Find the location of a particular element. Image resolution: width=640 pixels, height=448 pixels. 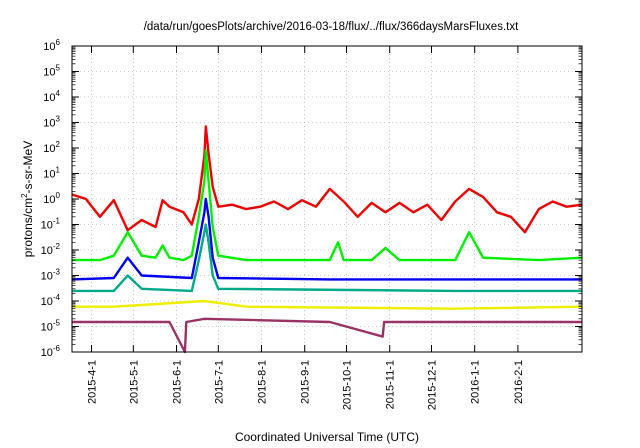

y-tick-label: 10⁵ is located at coordinates (51, 71).